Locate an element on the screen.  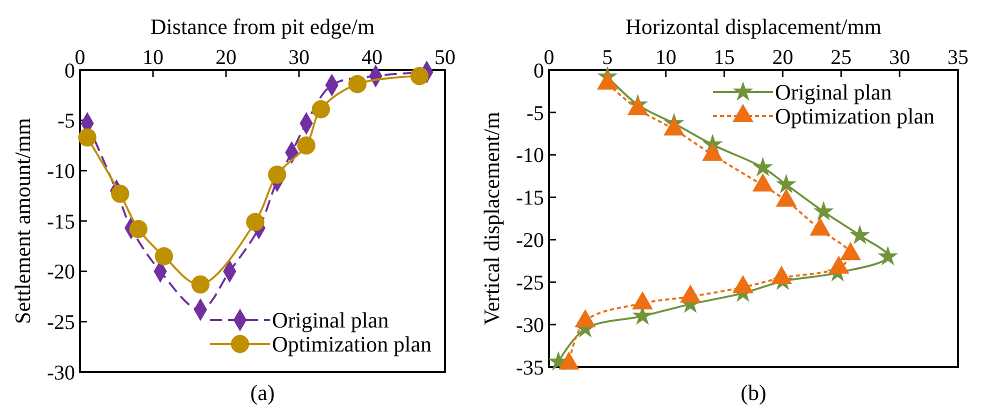
x-tick-label: 35 is located at coordinates (958, 57).